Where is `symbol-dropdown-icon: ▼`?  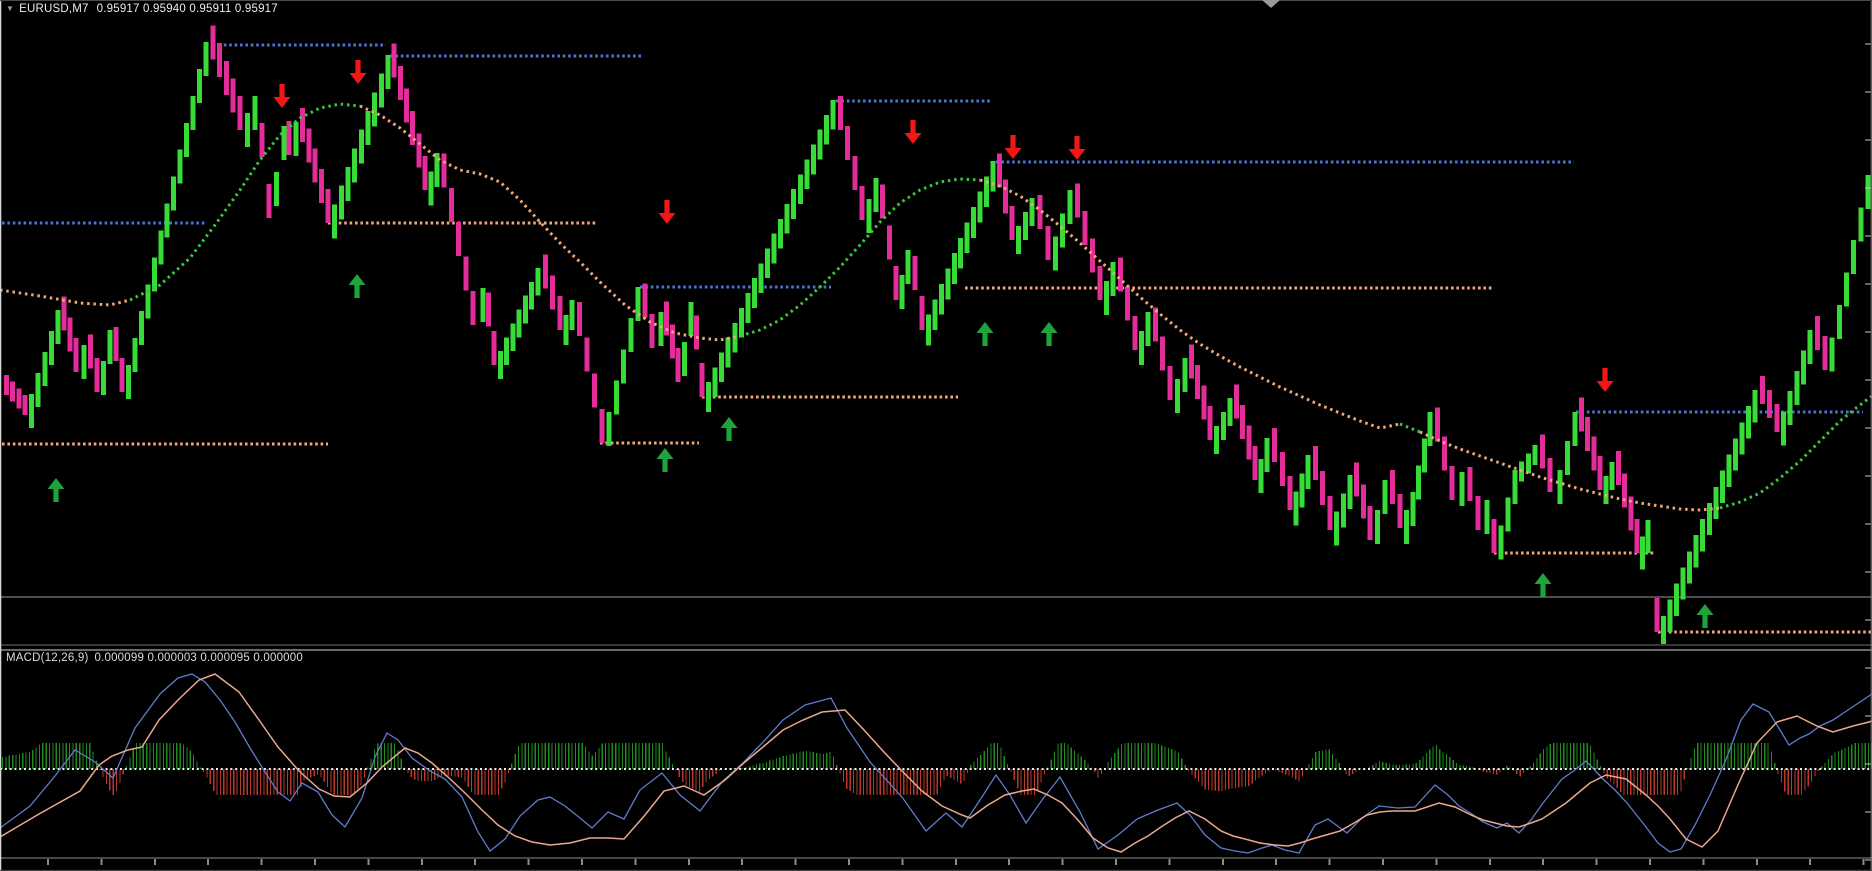 symbol-dropdown-icon: ▼ is located at coordinates (10, 8).